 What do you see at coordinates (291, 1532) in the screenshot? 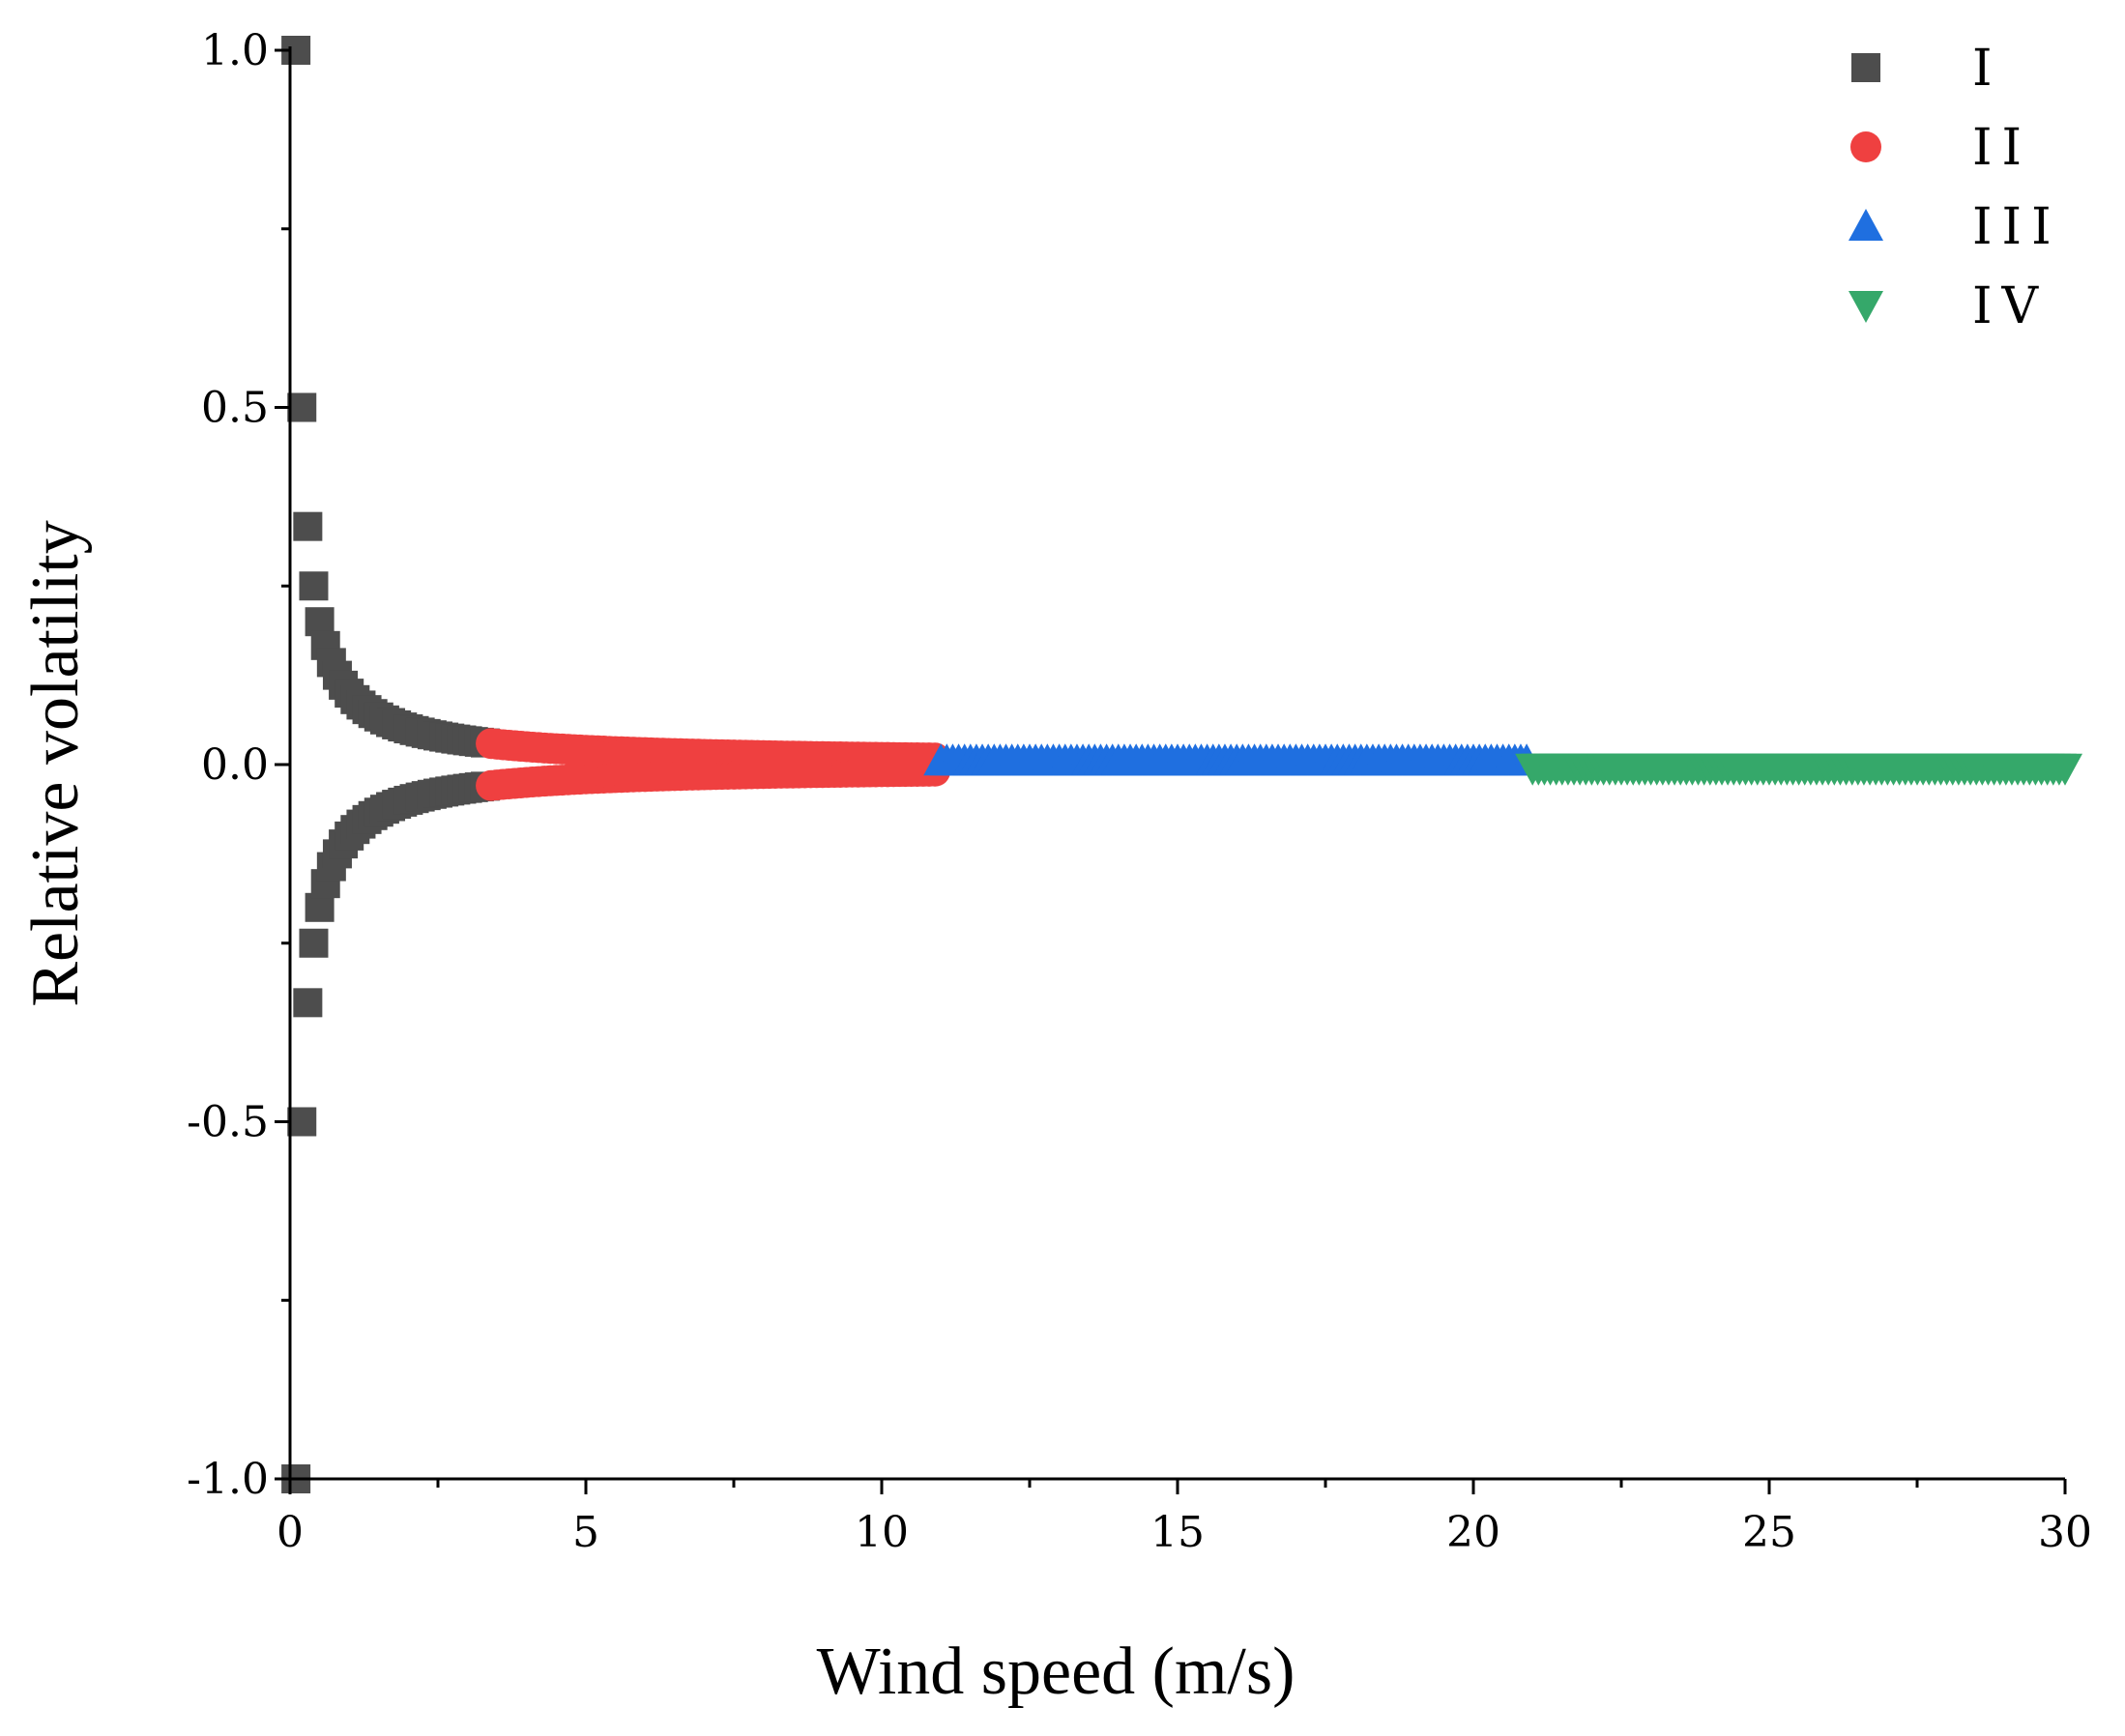
I see `x-tick-label: 0` at bounding box center [291, 1532].